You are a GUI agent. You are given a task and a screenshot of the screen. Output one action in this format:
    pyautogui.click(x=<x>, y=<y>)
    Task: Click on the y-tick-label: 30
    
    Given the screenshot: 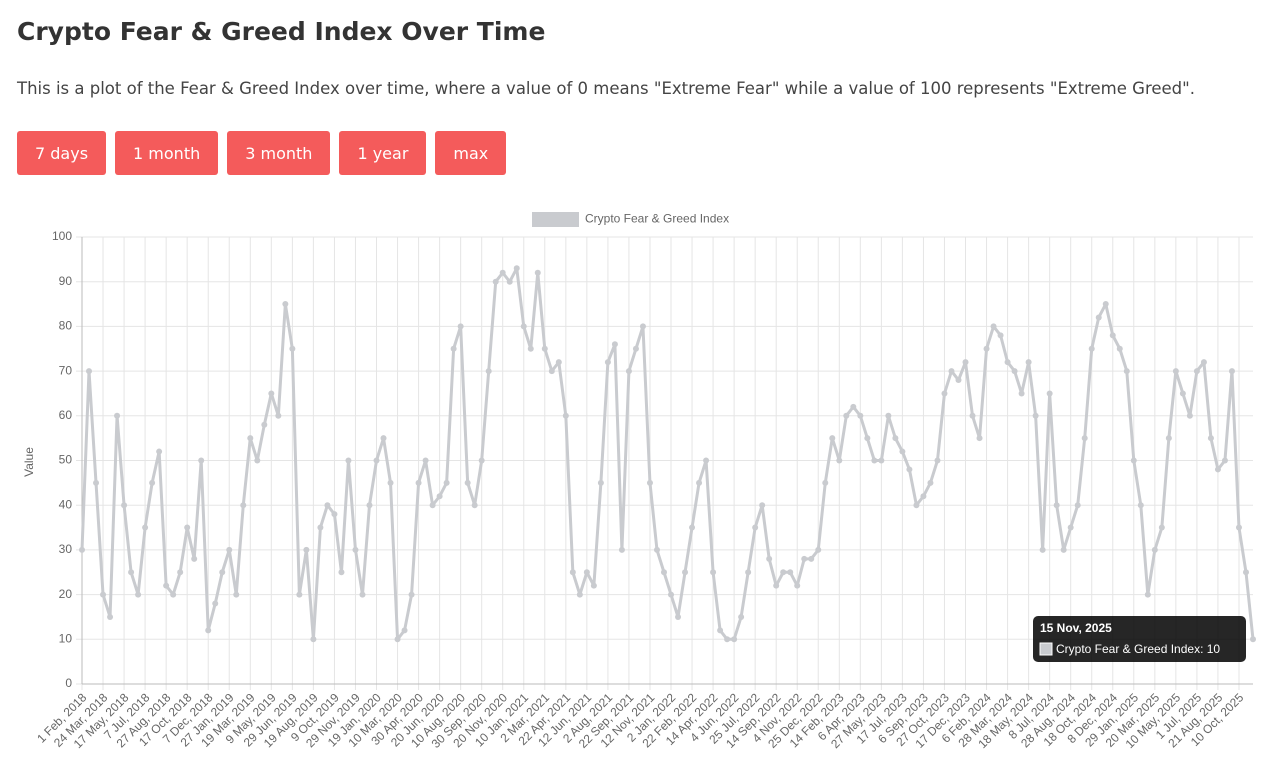 What is the action you would take?
    pyautogui.click(x=66, y=549)
    